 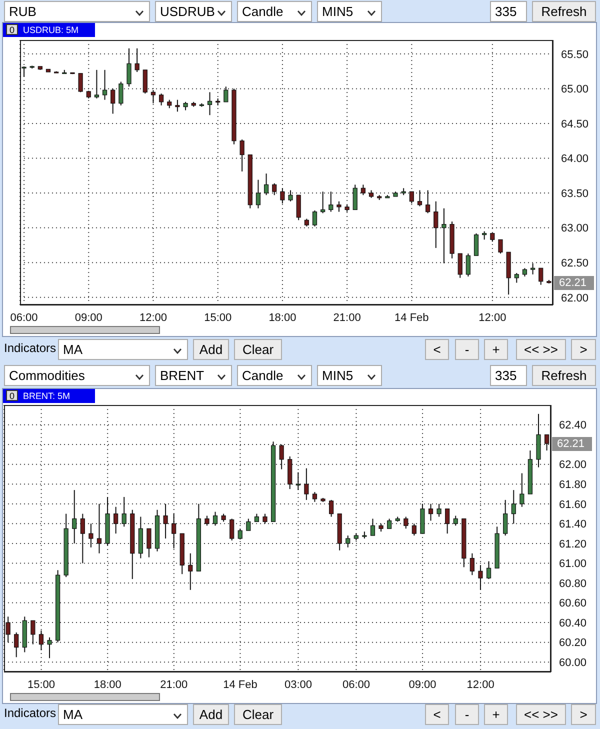 I want to click on chart-title: BRENT: 5M, so click(x=46, y=396).